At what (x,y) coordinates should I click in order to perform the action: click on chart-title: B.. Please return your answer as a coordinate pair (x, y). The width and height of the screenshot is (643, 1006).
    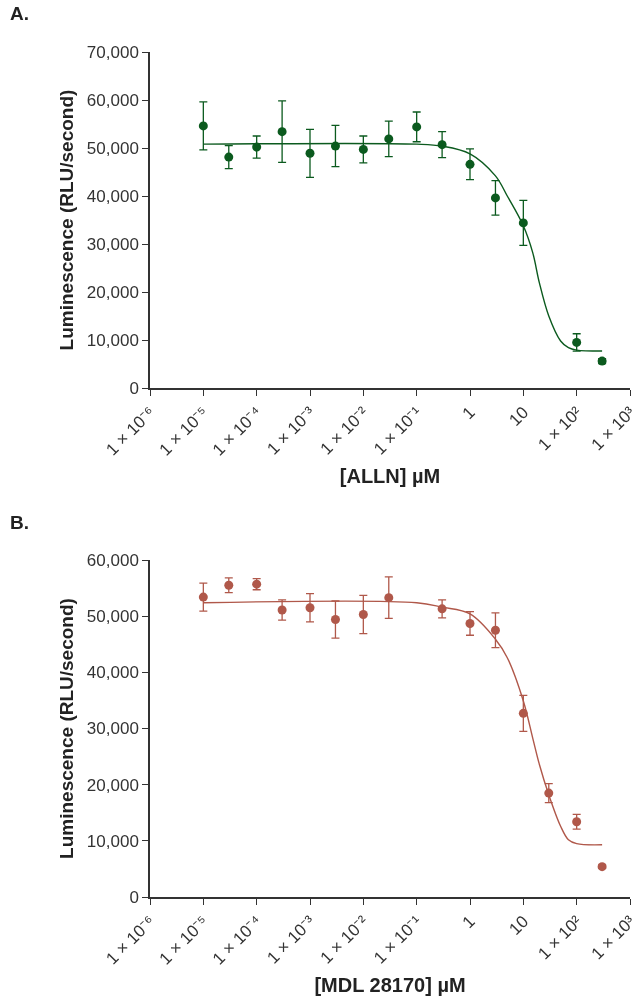
    Looking at the image, I should click on (19, 522).